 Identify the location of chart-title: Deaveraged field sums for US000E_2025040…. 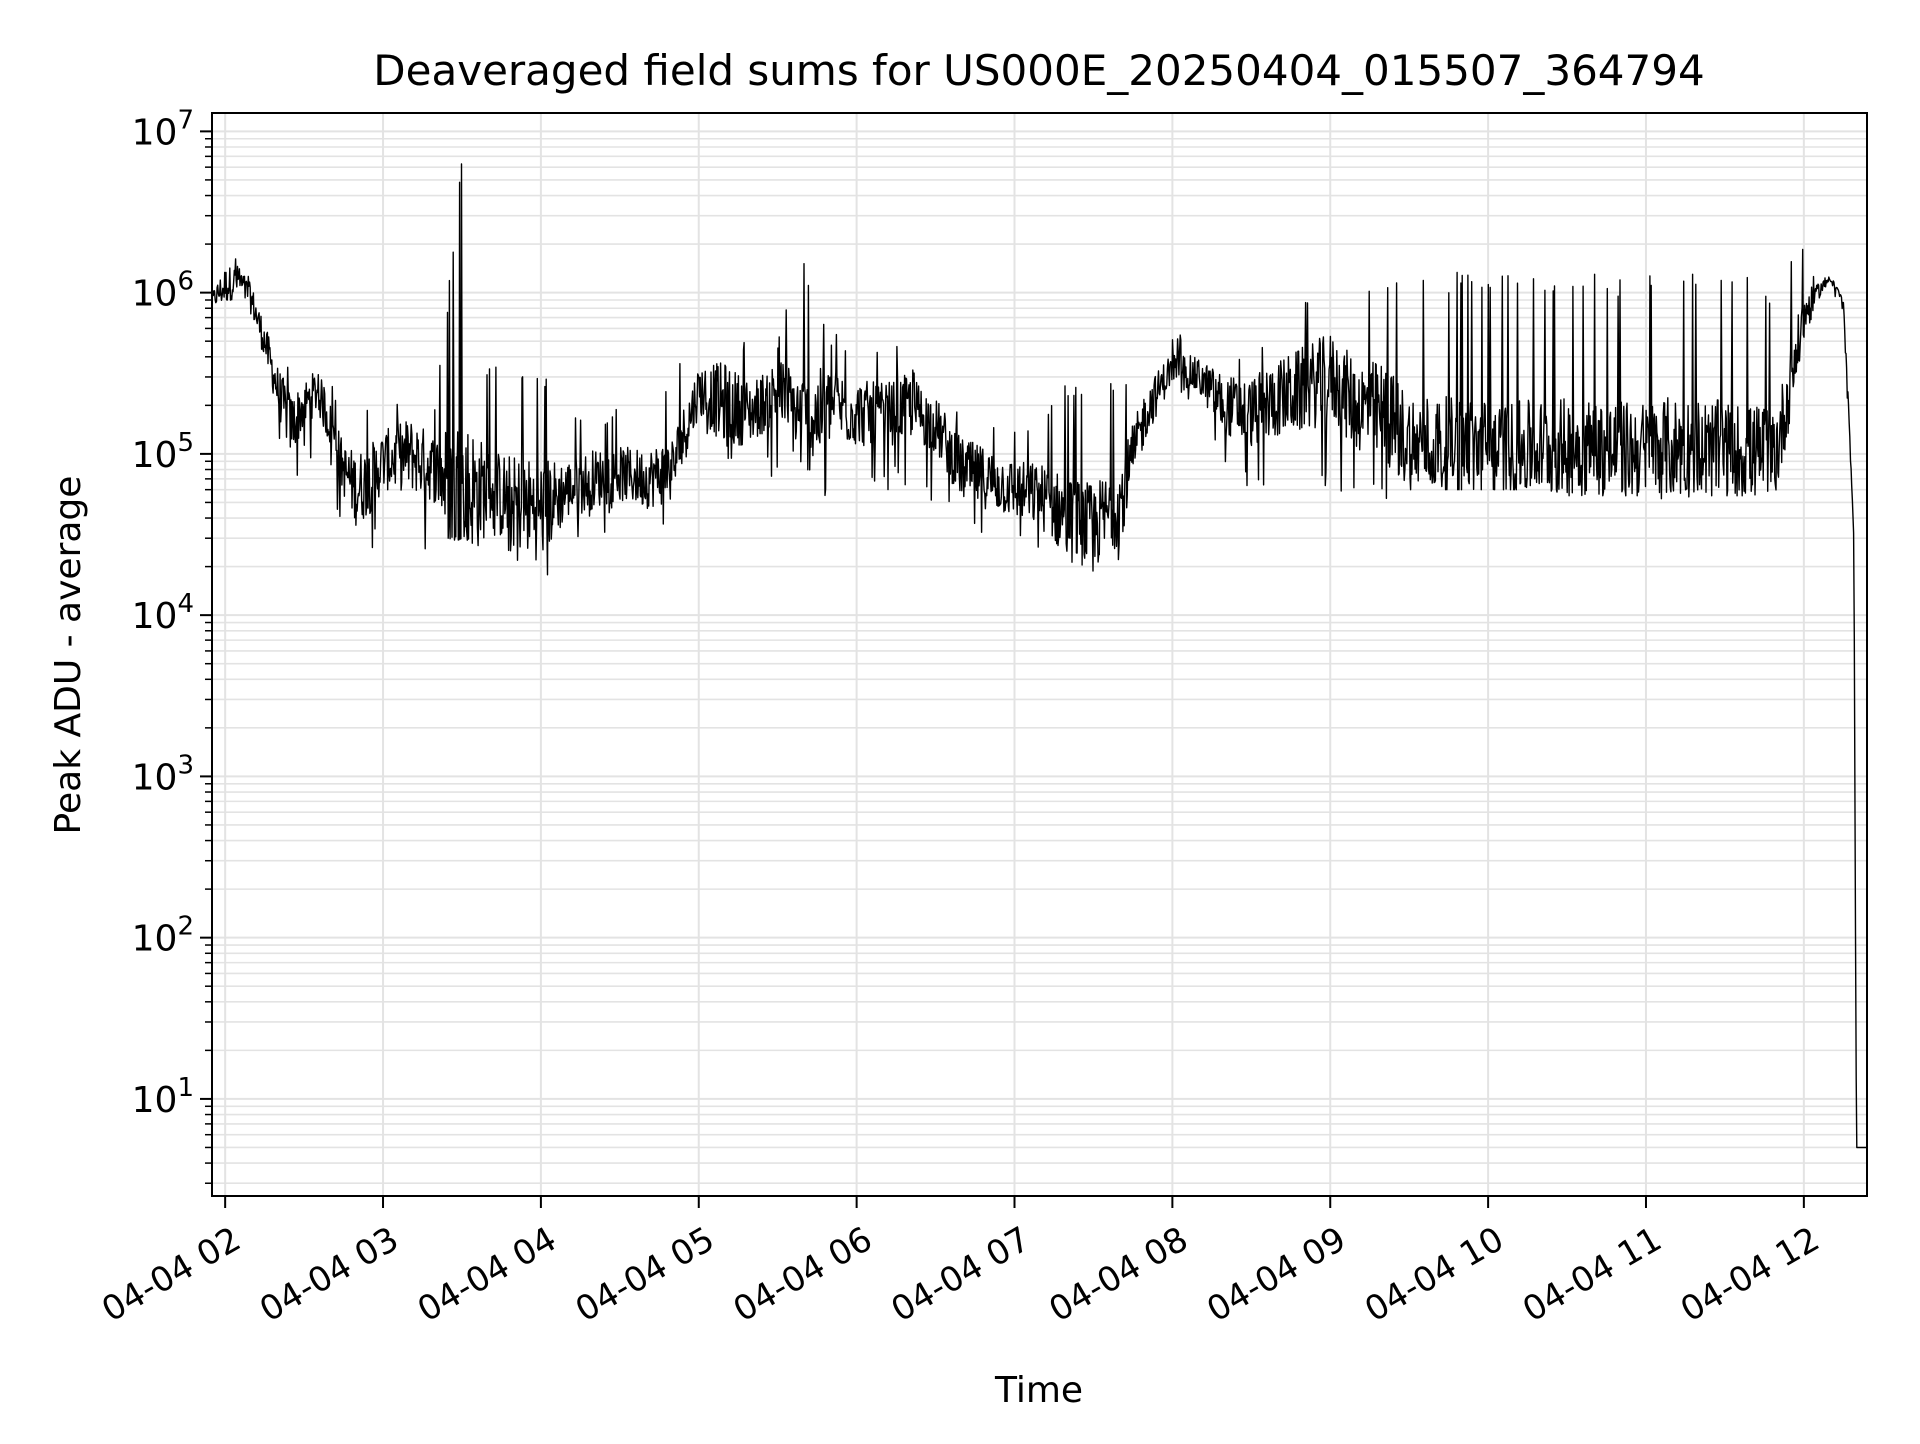
(1038, 70).